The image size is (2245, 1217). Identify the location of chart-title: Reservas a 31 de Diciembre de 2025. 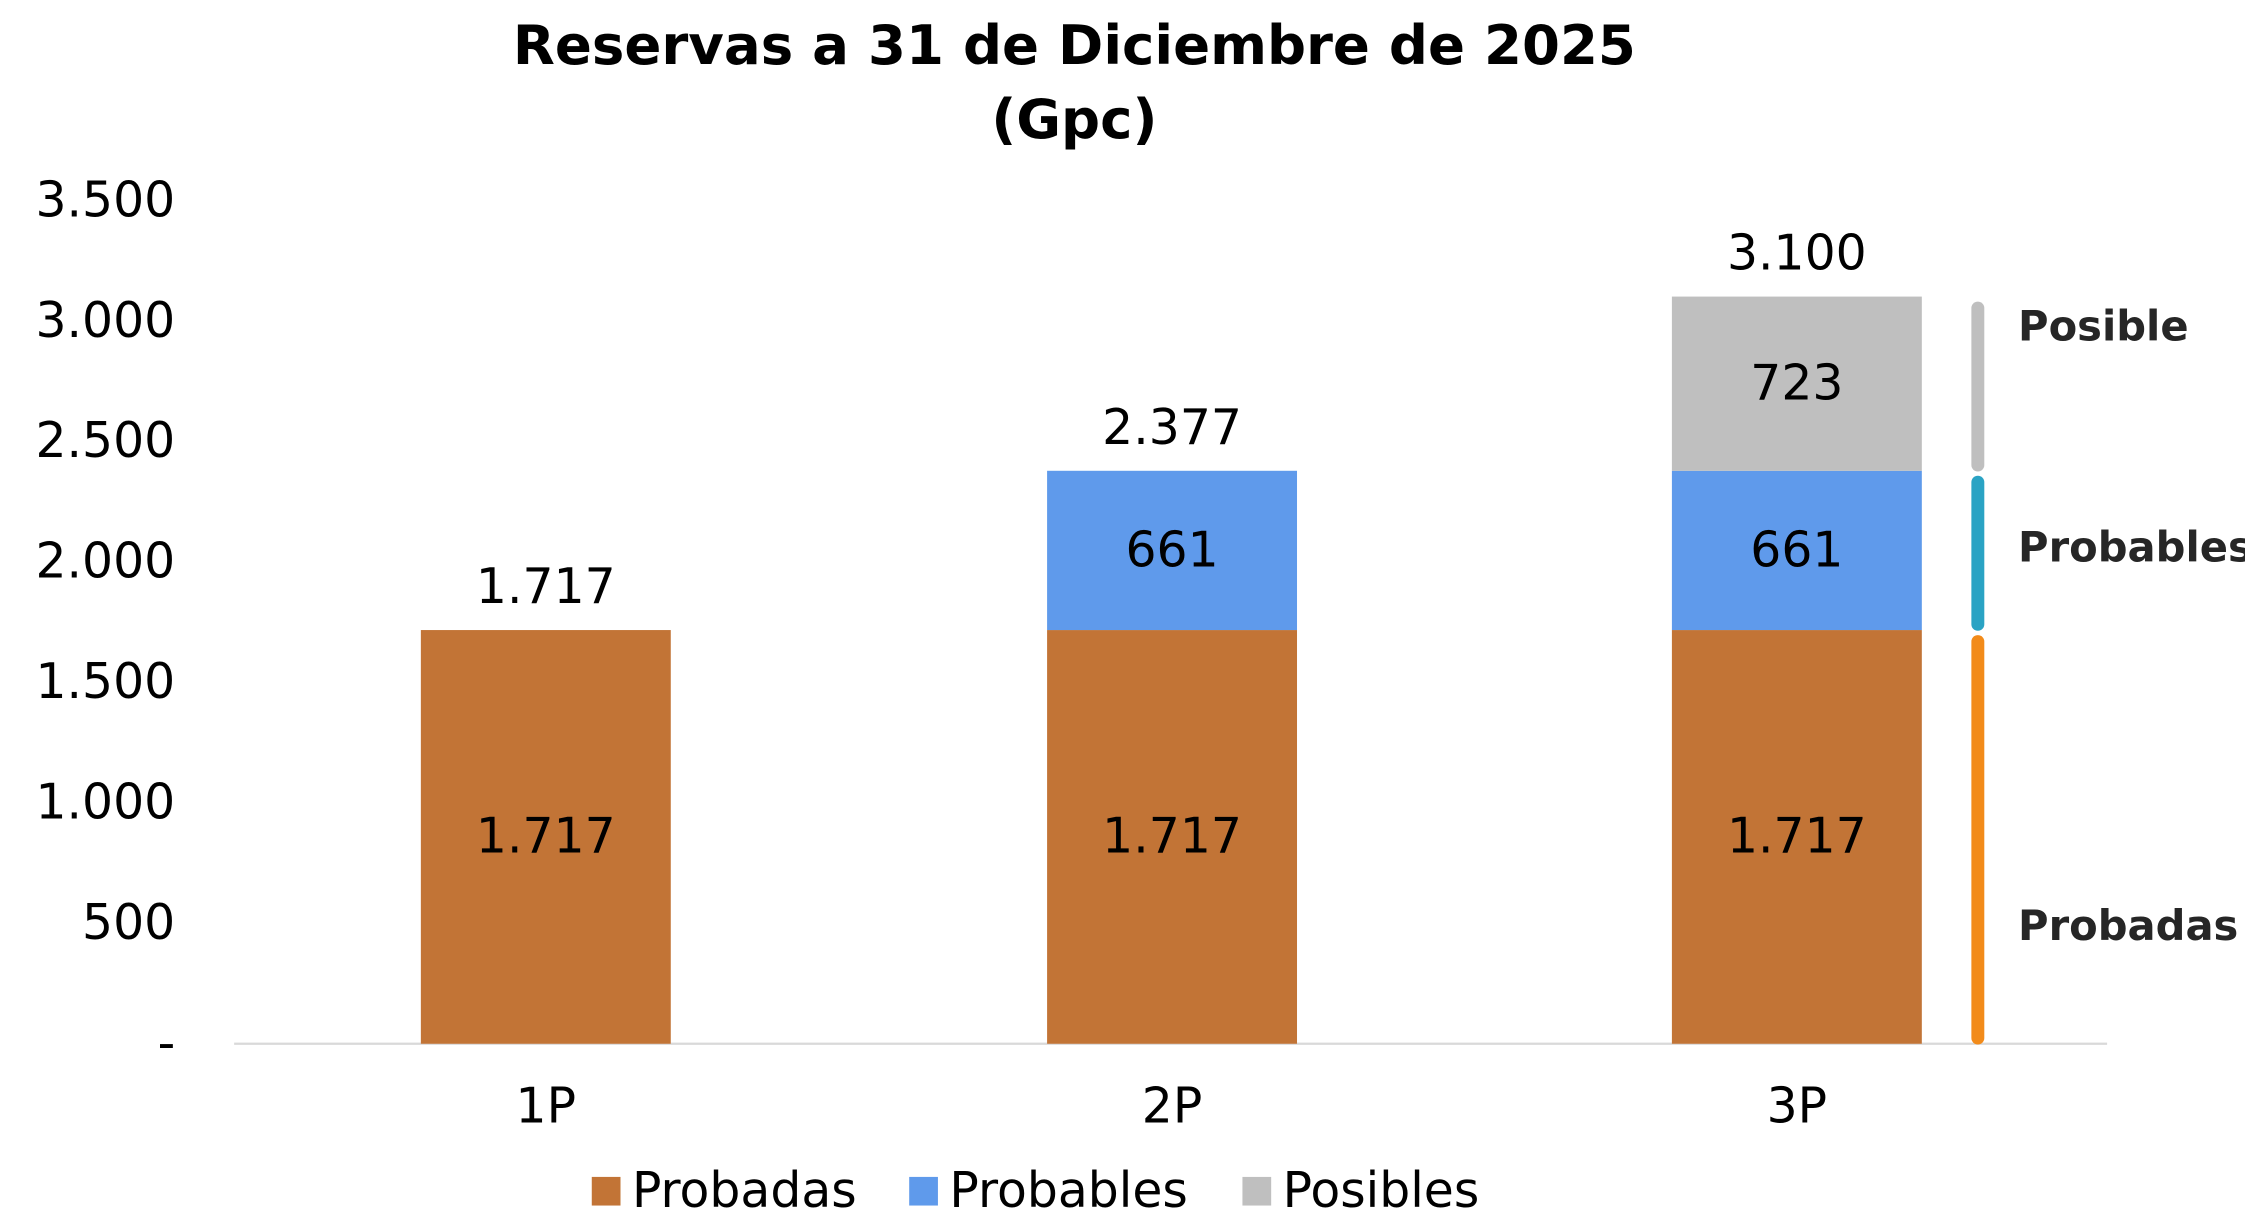
(1074, 45).